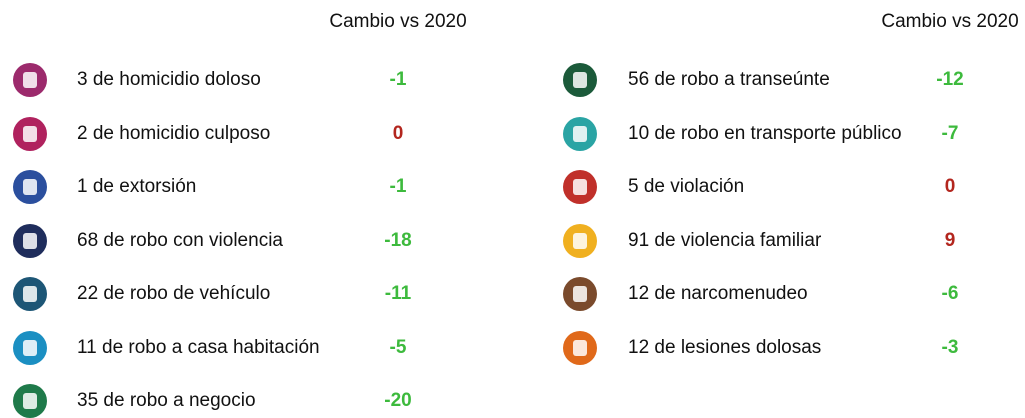  I want to click on change-value: -18, so click(398, 240).